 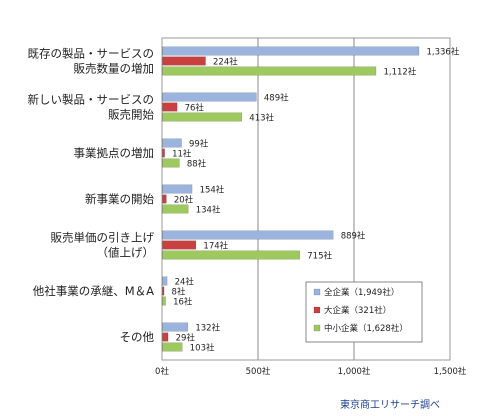 What do you see at coordinates (353, 235) in the screenshot?
I see `data-label: 889社` at bounding box center [353, 235].